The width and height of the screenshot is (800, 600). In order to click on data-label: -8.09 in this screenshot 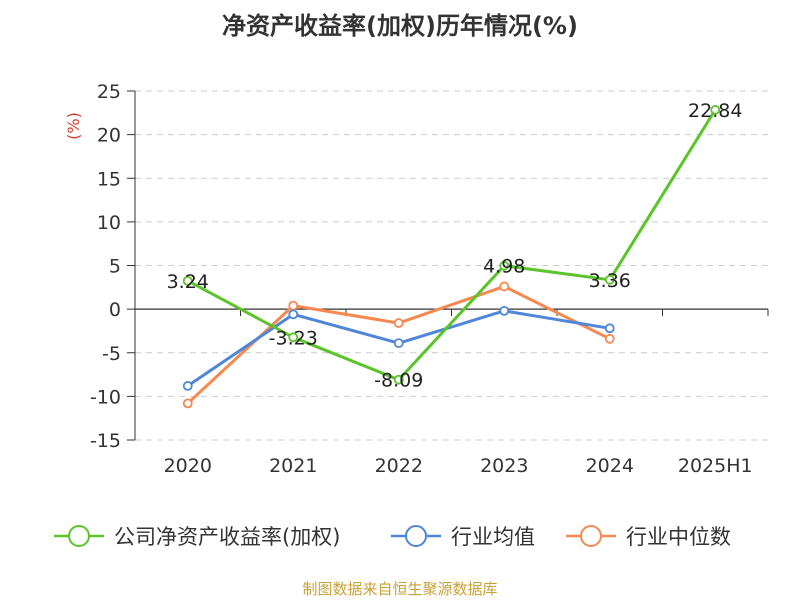, I will do `click(398, 381)`.